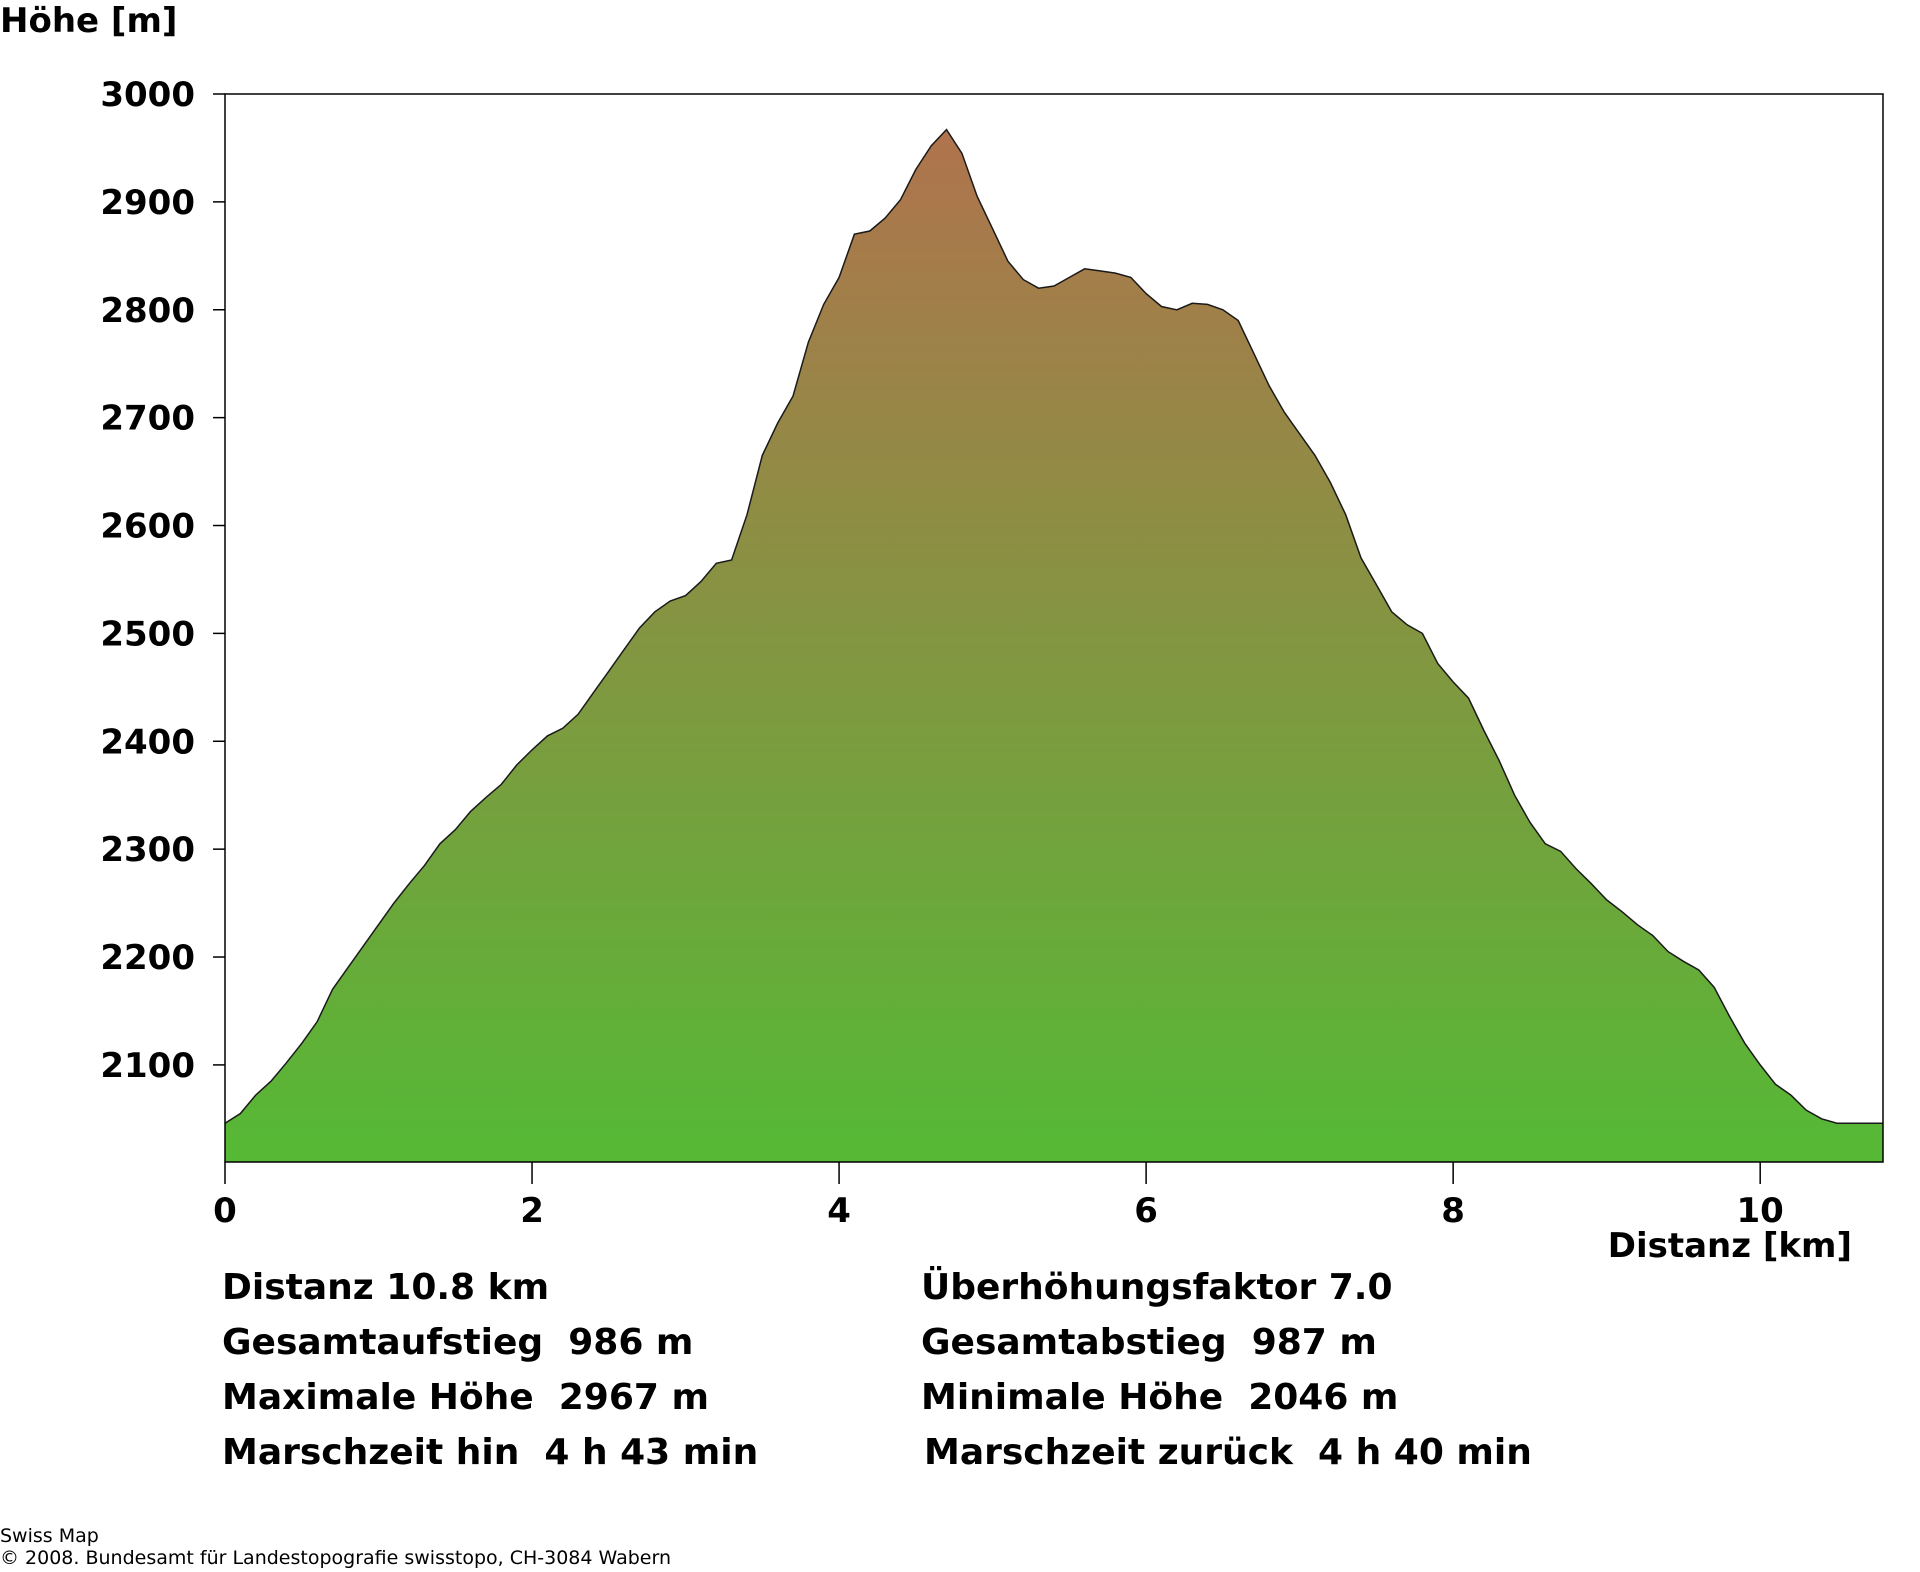 This screenshot has height=1572, width=1920. I want to click on stat-distance: Distanz 10.8 km, so click(386, 1287).